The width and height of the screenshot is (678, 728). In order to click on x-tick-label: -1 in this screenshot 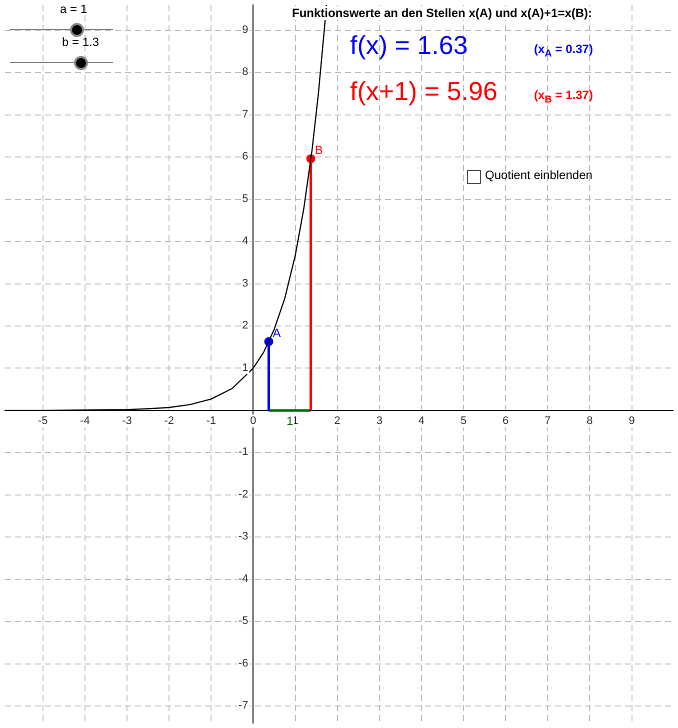, I will do `click(211, 420)`.